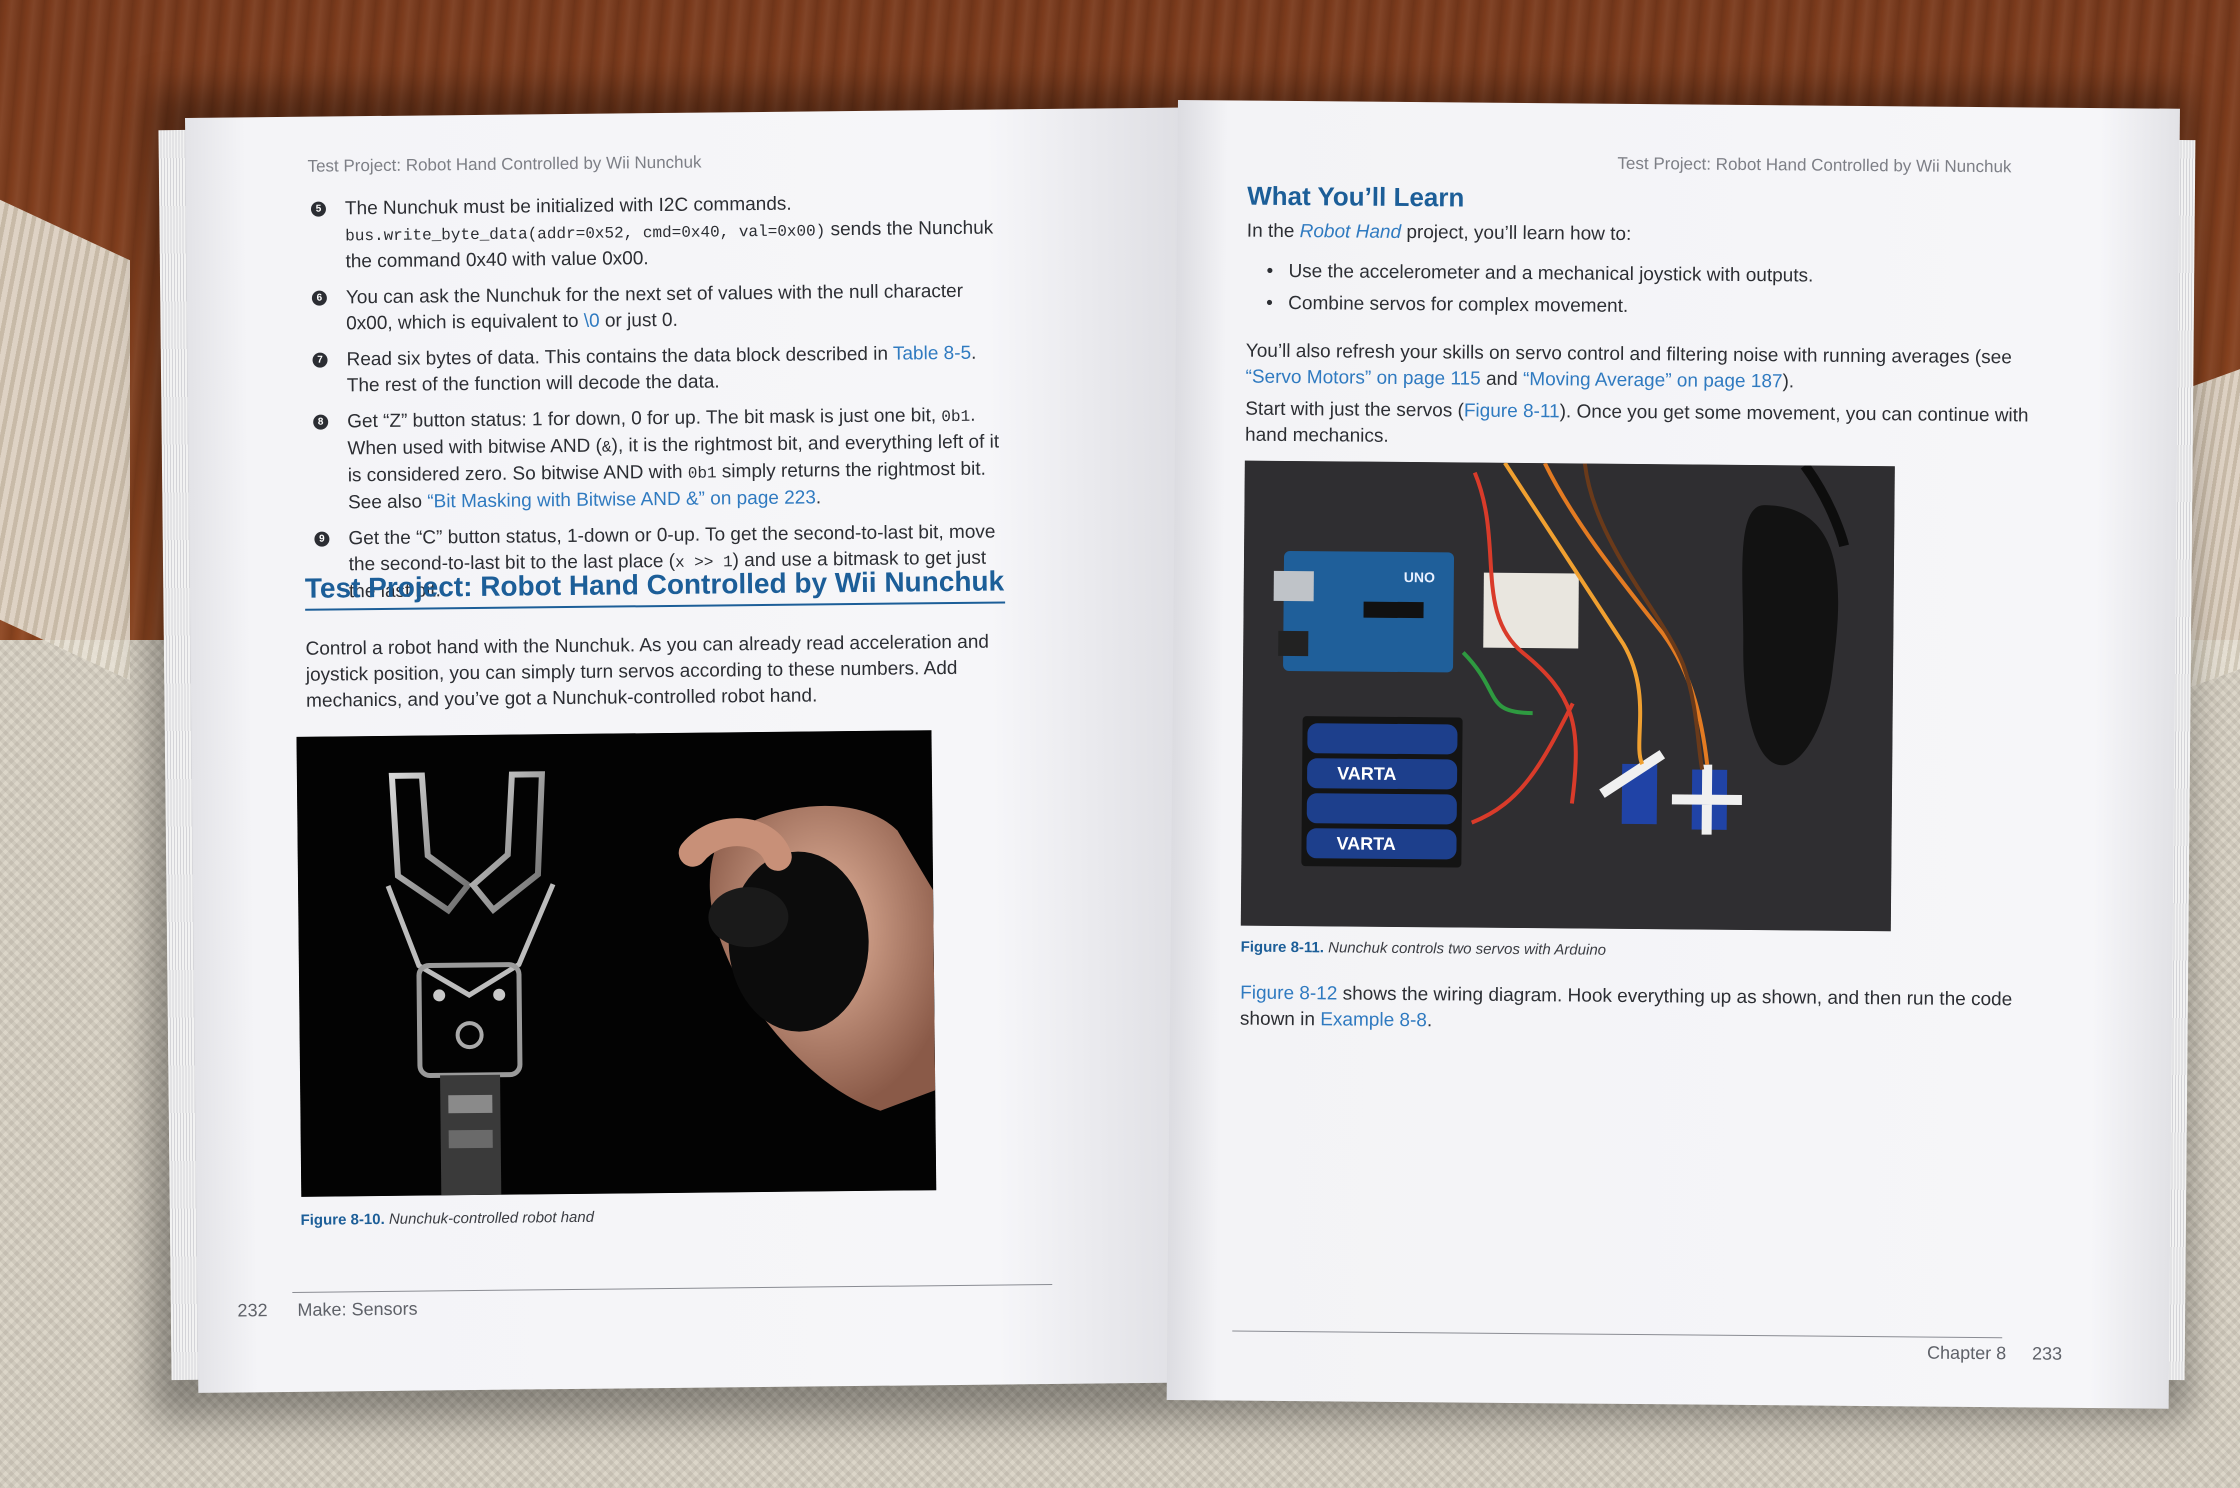 The image size is (2240, 1488). What do you see at coordinates (322, 539) in the screenshot?
I see `callout-number-icon: 9` at bounding box center [322, 539].